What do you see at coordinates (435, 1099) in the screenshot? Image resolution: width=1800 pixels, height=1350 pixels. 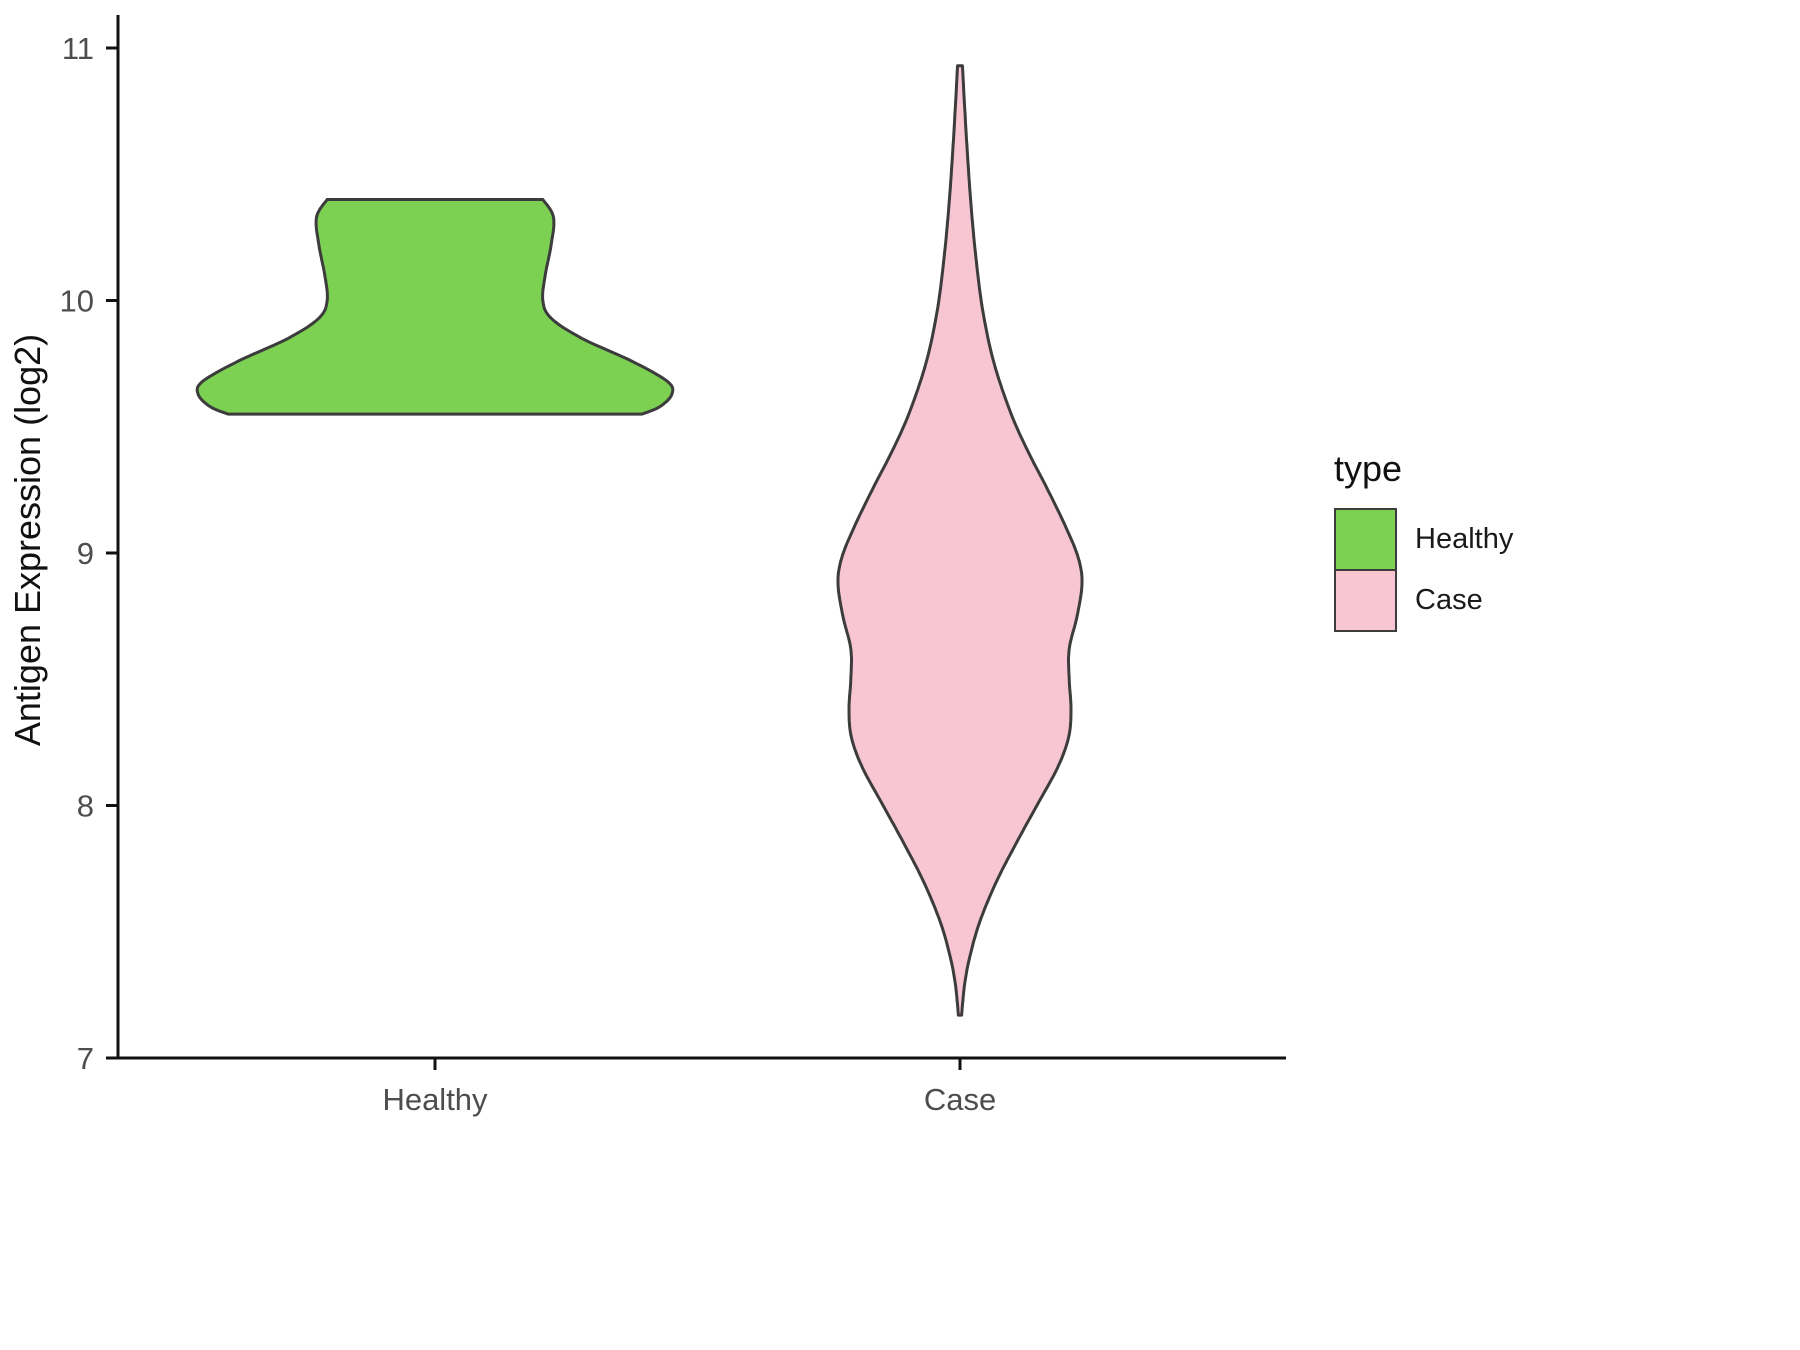 I see `x-tick-label: Healthy` at bounding box center [435, 1099].